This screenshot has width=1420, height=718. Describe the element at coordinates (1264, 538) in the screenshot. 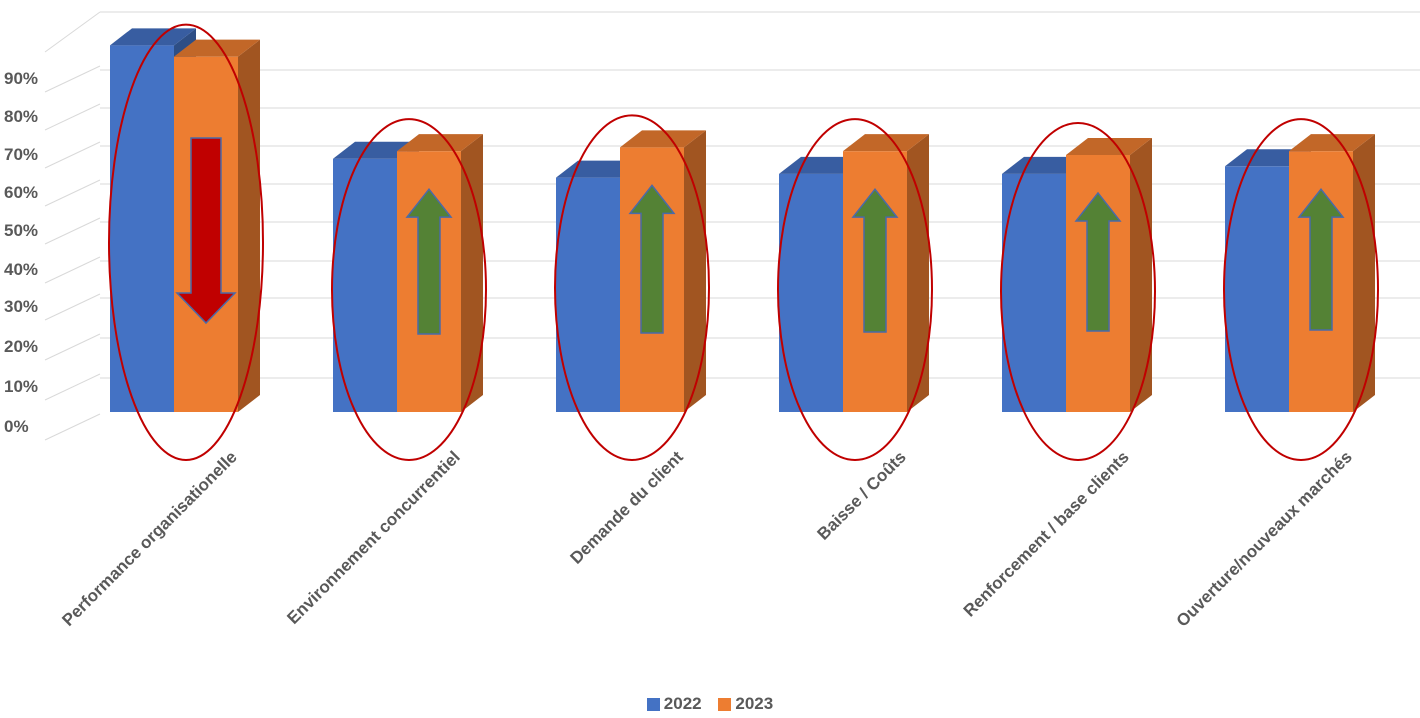

I see `category-label: Ouverture/nouveaux marchés` at that location.